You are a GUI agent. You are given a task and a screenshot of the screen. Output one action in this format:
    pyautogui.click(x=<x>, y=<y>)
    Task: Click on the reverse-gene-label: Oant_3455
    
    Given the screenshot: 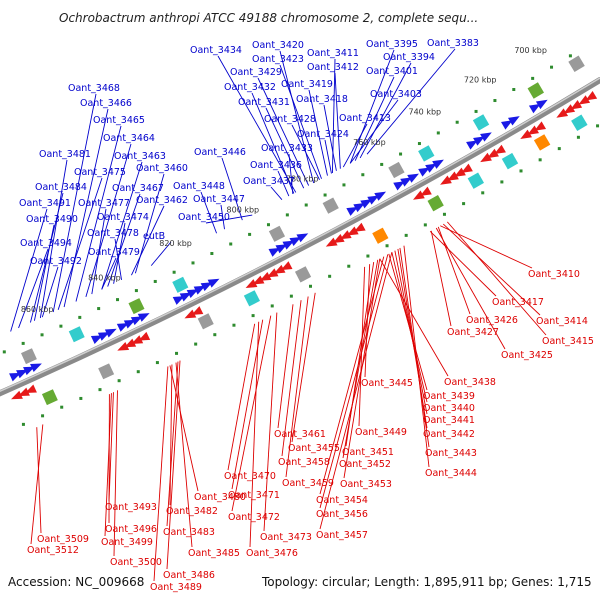 What is the action you would take?
    pyautogui.click(x=314, y=448)
    